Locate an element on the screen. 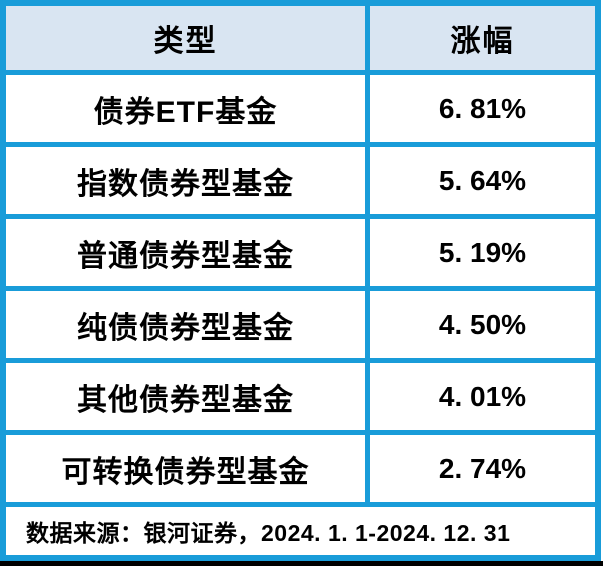 Image resolution: width=603 pixels, height=566 pixels. table-row: 普通债券型基金 5. 19% is located at coordinates (300, 252).